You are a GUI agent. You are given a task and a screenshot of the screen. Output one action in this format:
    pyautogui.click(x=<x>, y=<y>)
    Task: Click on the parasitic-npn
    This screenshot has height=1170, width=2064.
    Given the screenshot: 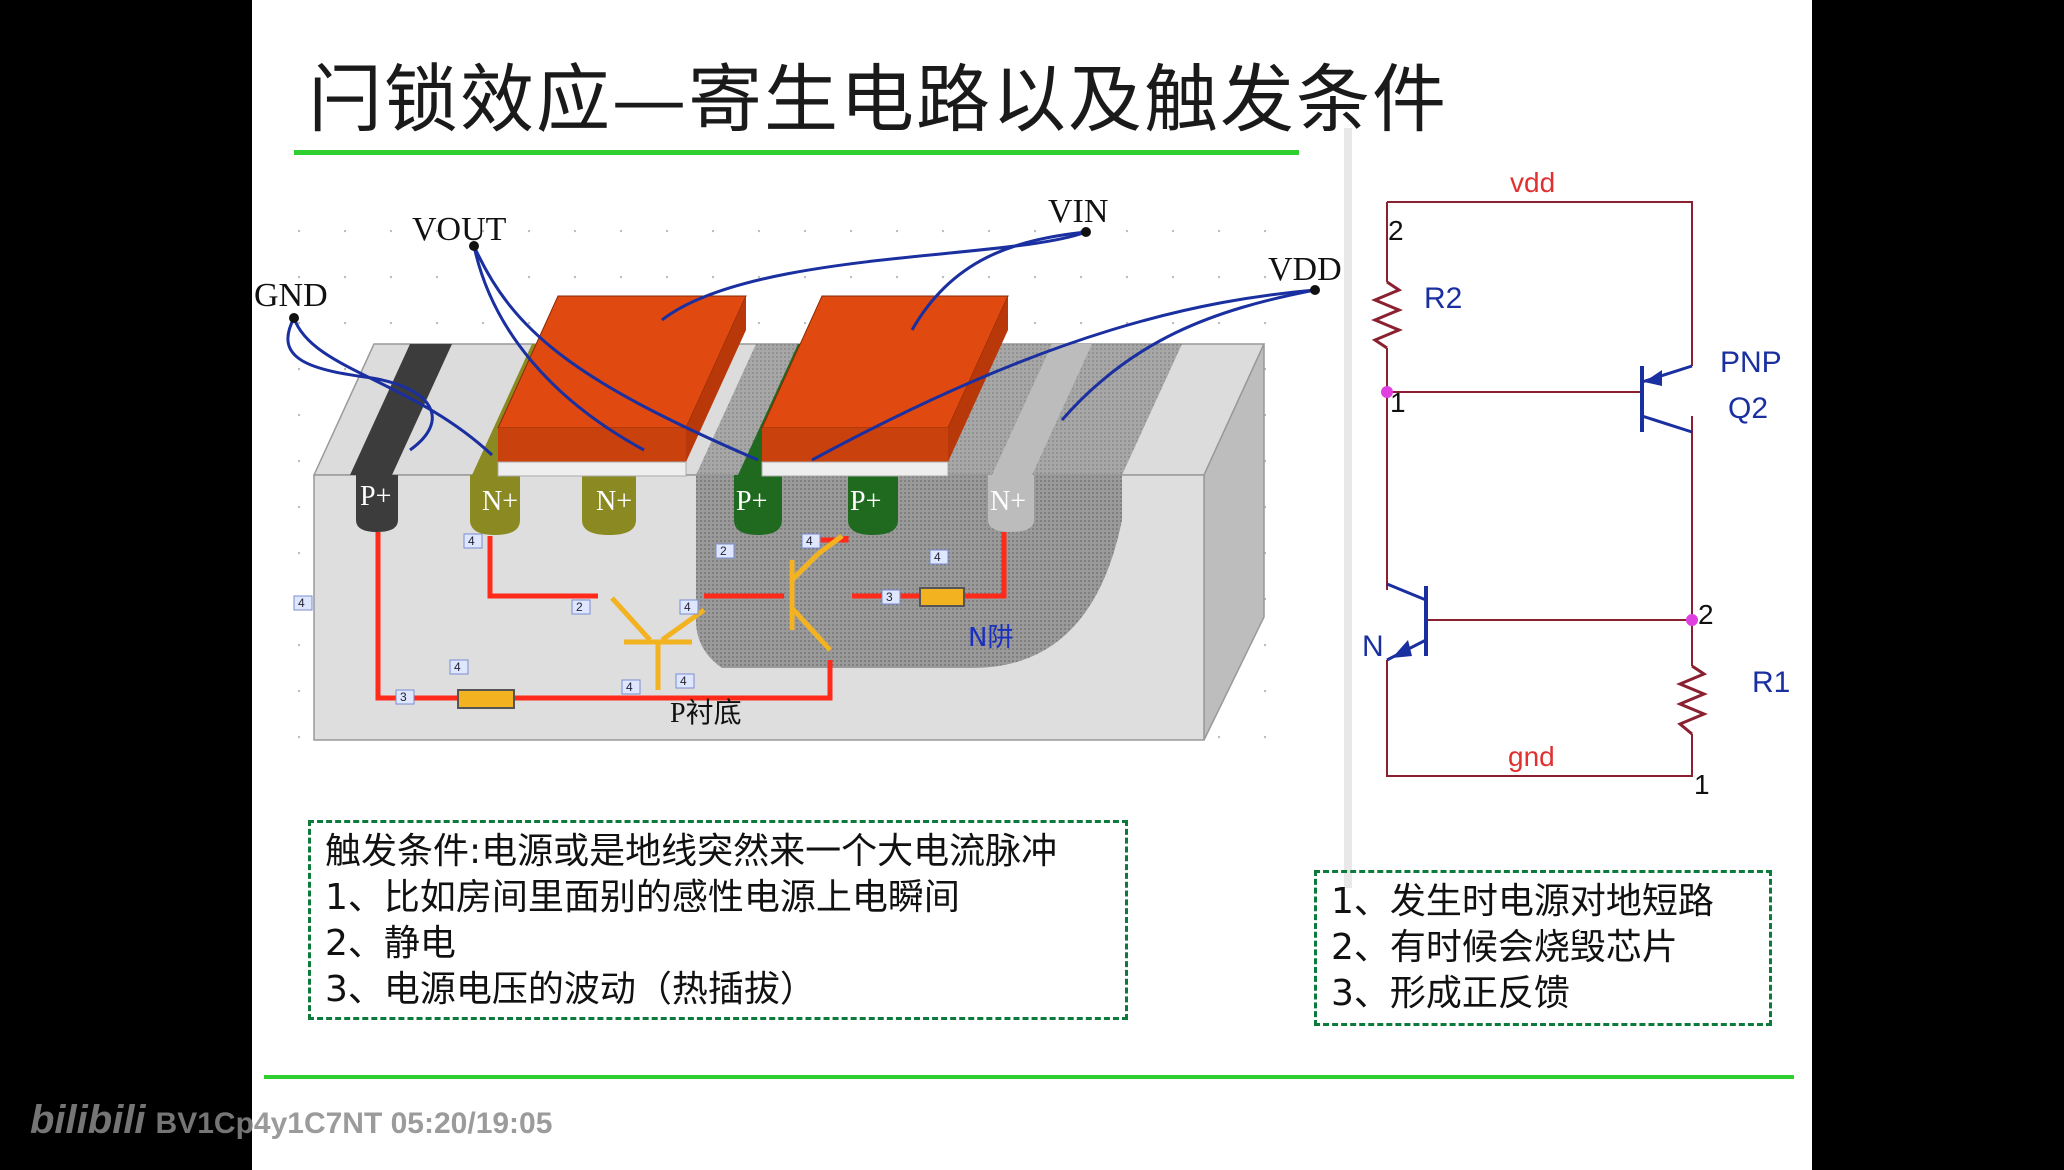 What is the action you would take?
    pyautogui.click(x=658, y=643)
    